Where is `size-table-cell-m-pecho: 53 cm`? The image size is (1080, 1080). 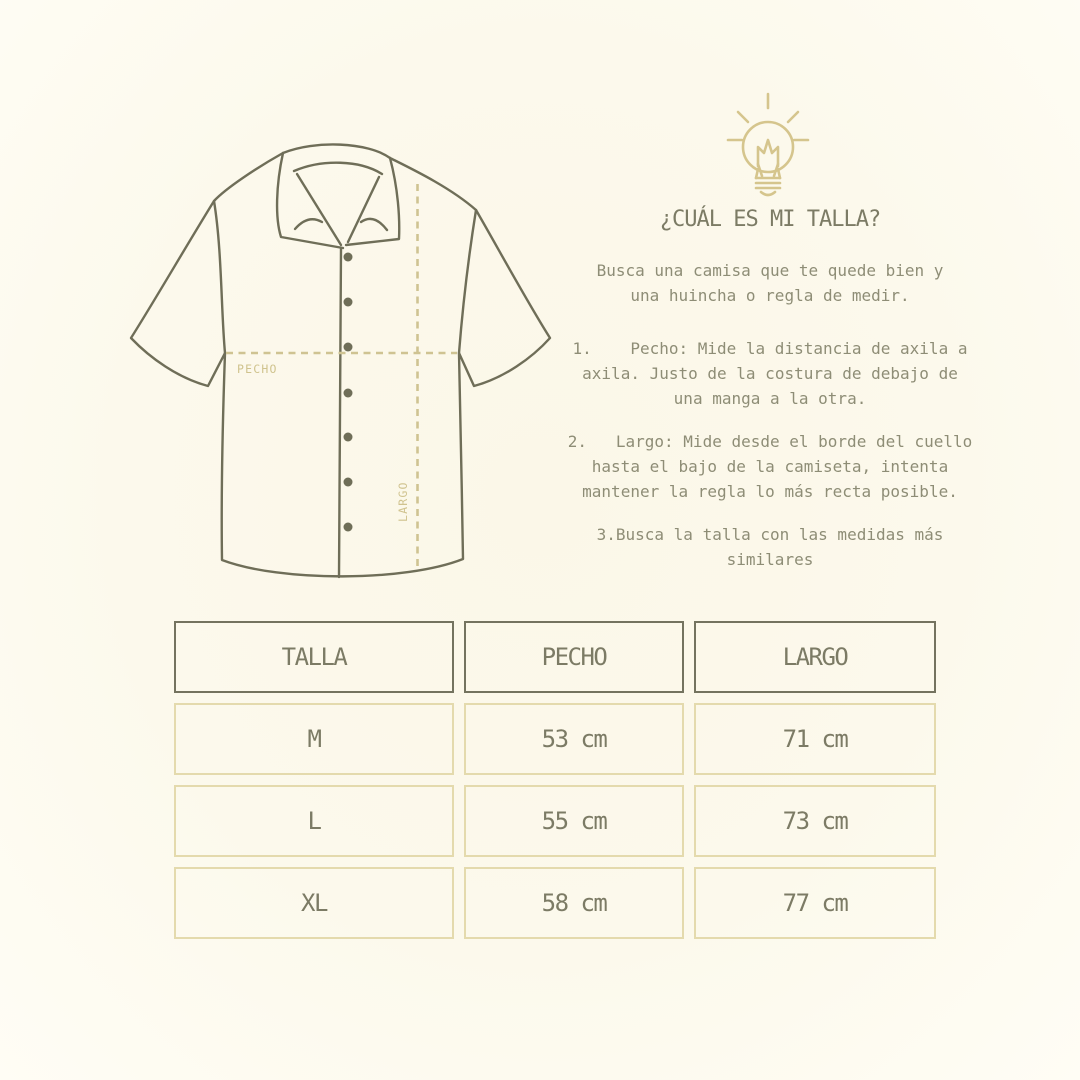 size-table-cell-m-pecho: 53 cm is located at coordinates (574, 739).